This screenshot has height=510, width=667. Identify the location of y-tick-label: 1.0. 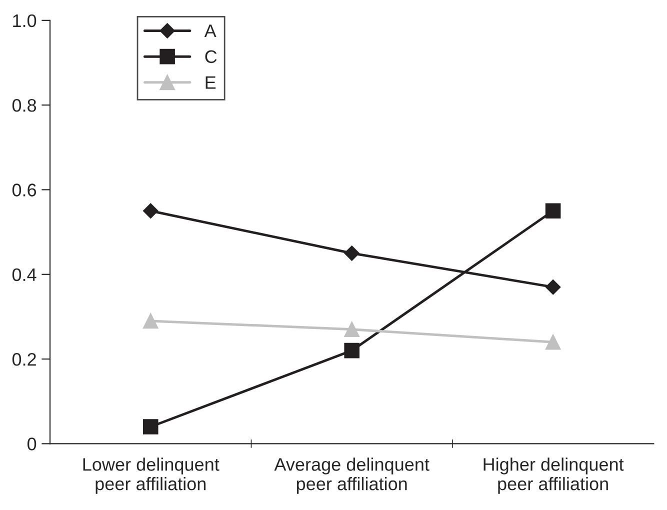
(24, 21).